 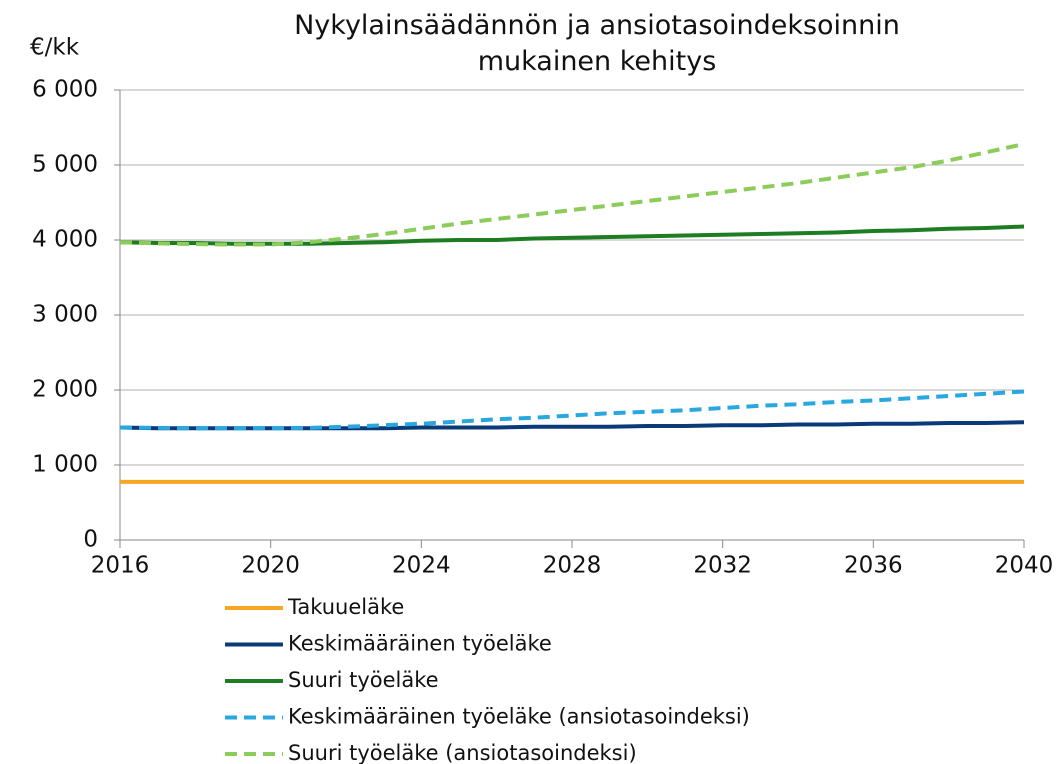 I want to click on y-tick-label: 0, so click(x=90, y=540).